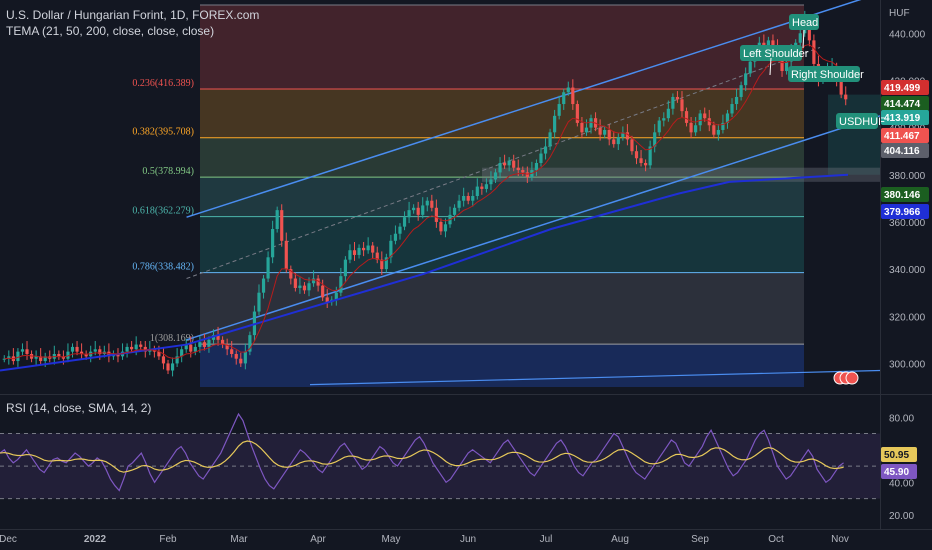 The height and width of the screenshot is (550, 932). What do you see at coordinates (902, 104) in the screenshot?
I see `price-label-text: 414.474` at bounding box center [902, 104].